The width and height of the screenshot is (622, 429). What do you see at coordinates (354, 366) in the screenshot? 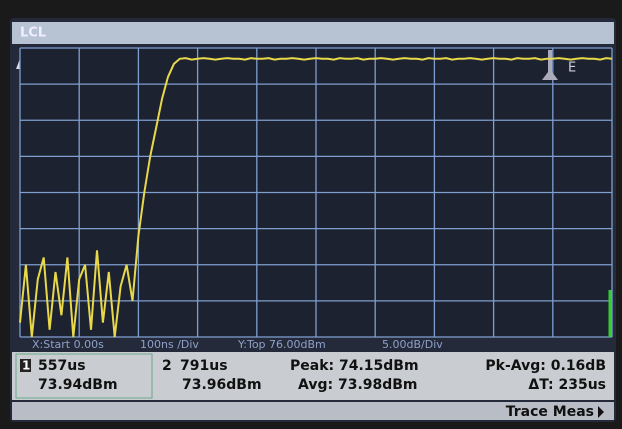
I see `peak: Peak: 74.15dBm` at bounding box center [354, 366].